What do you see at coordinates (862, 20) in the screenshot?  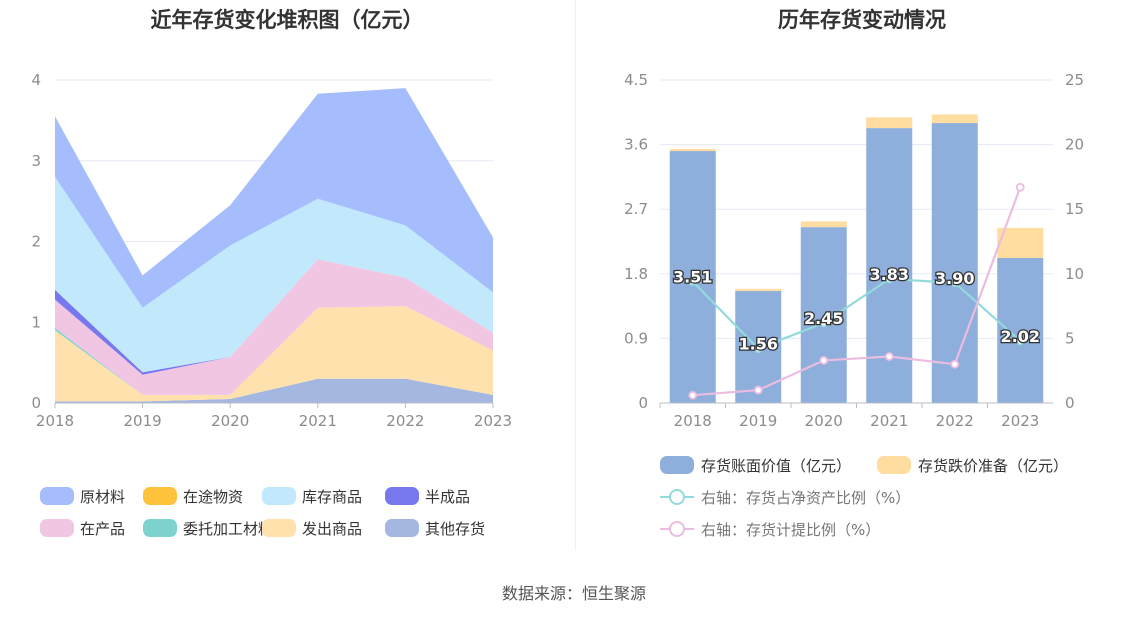 I see `right-chart-title: 历年存货变动情况` at bounding box center [862, 20].